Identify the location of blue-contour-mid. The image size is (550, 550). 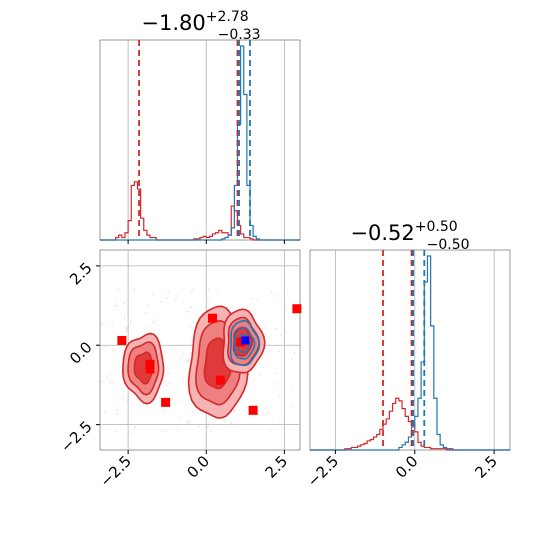
(244, 343).